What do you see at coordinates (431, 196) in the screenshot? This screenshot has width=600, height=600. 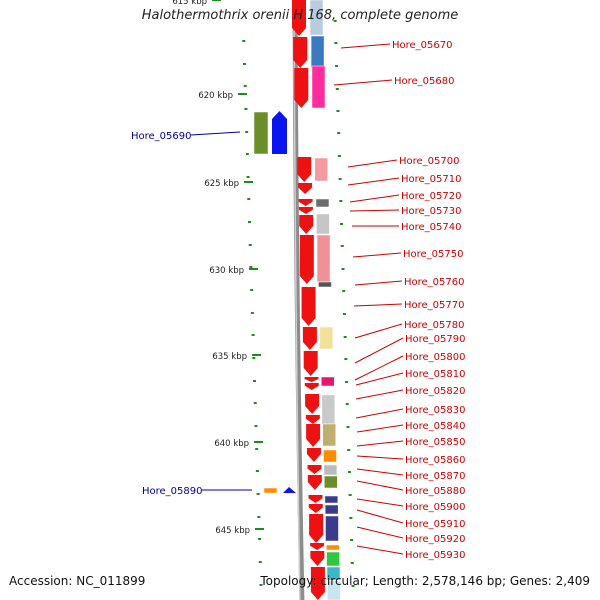 I see `forward-gene-label: Hore_05720` at bounding box center [431, 196].